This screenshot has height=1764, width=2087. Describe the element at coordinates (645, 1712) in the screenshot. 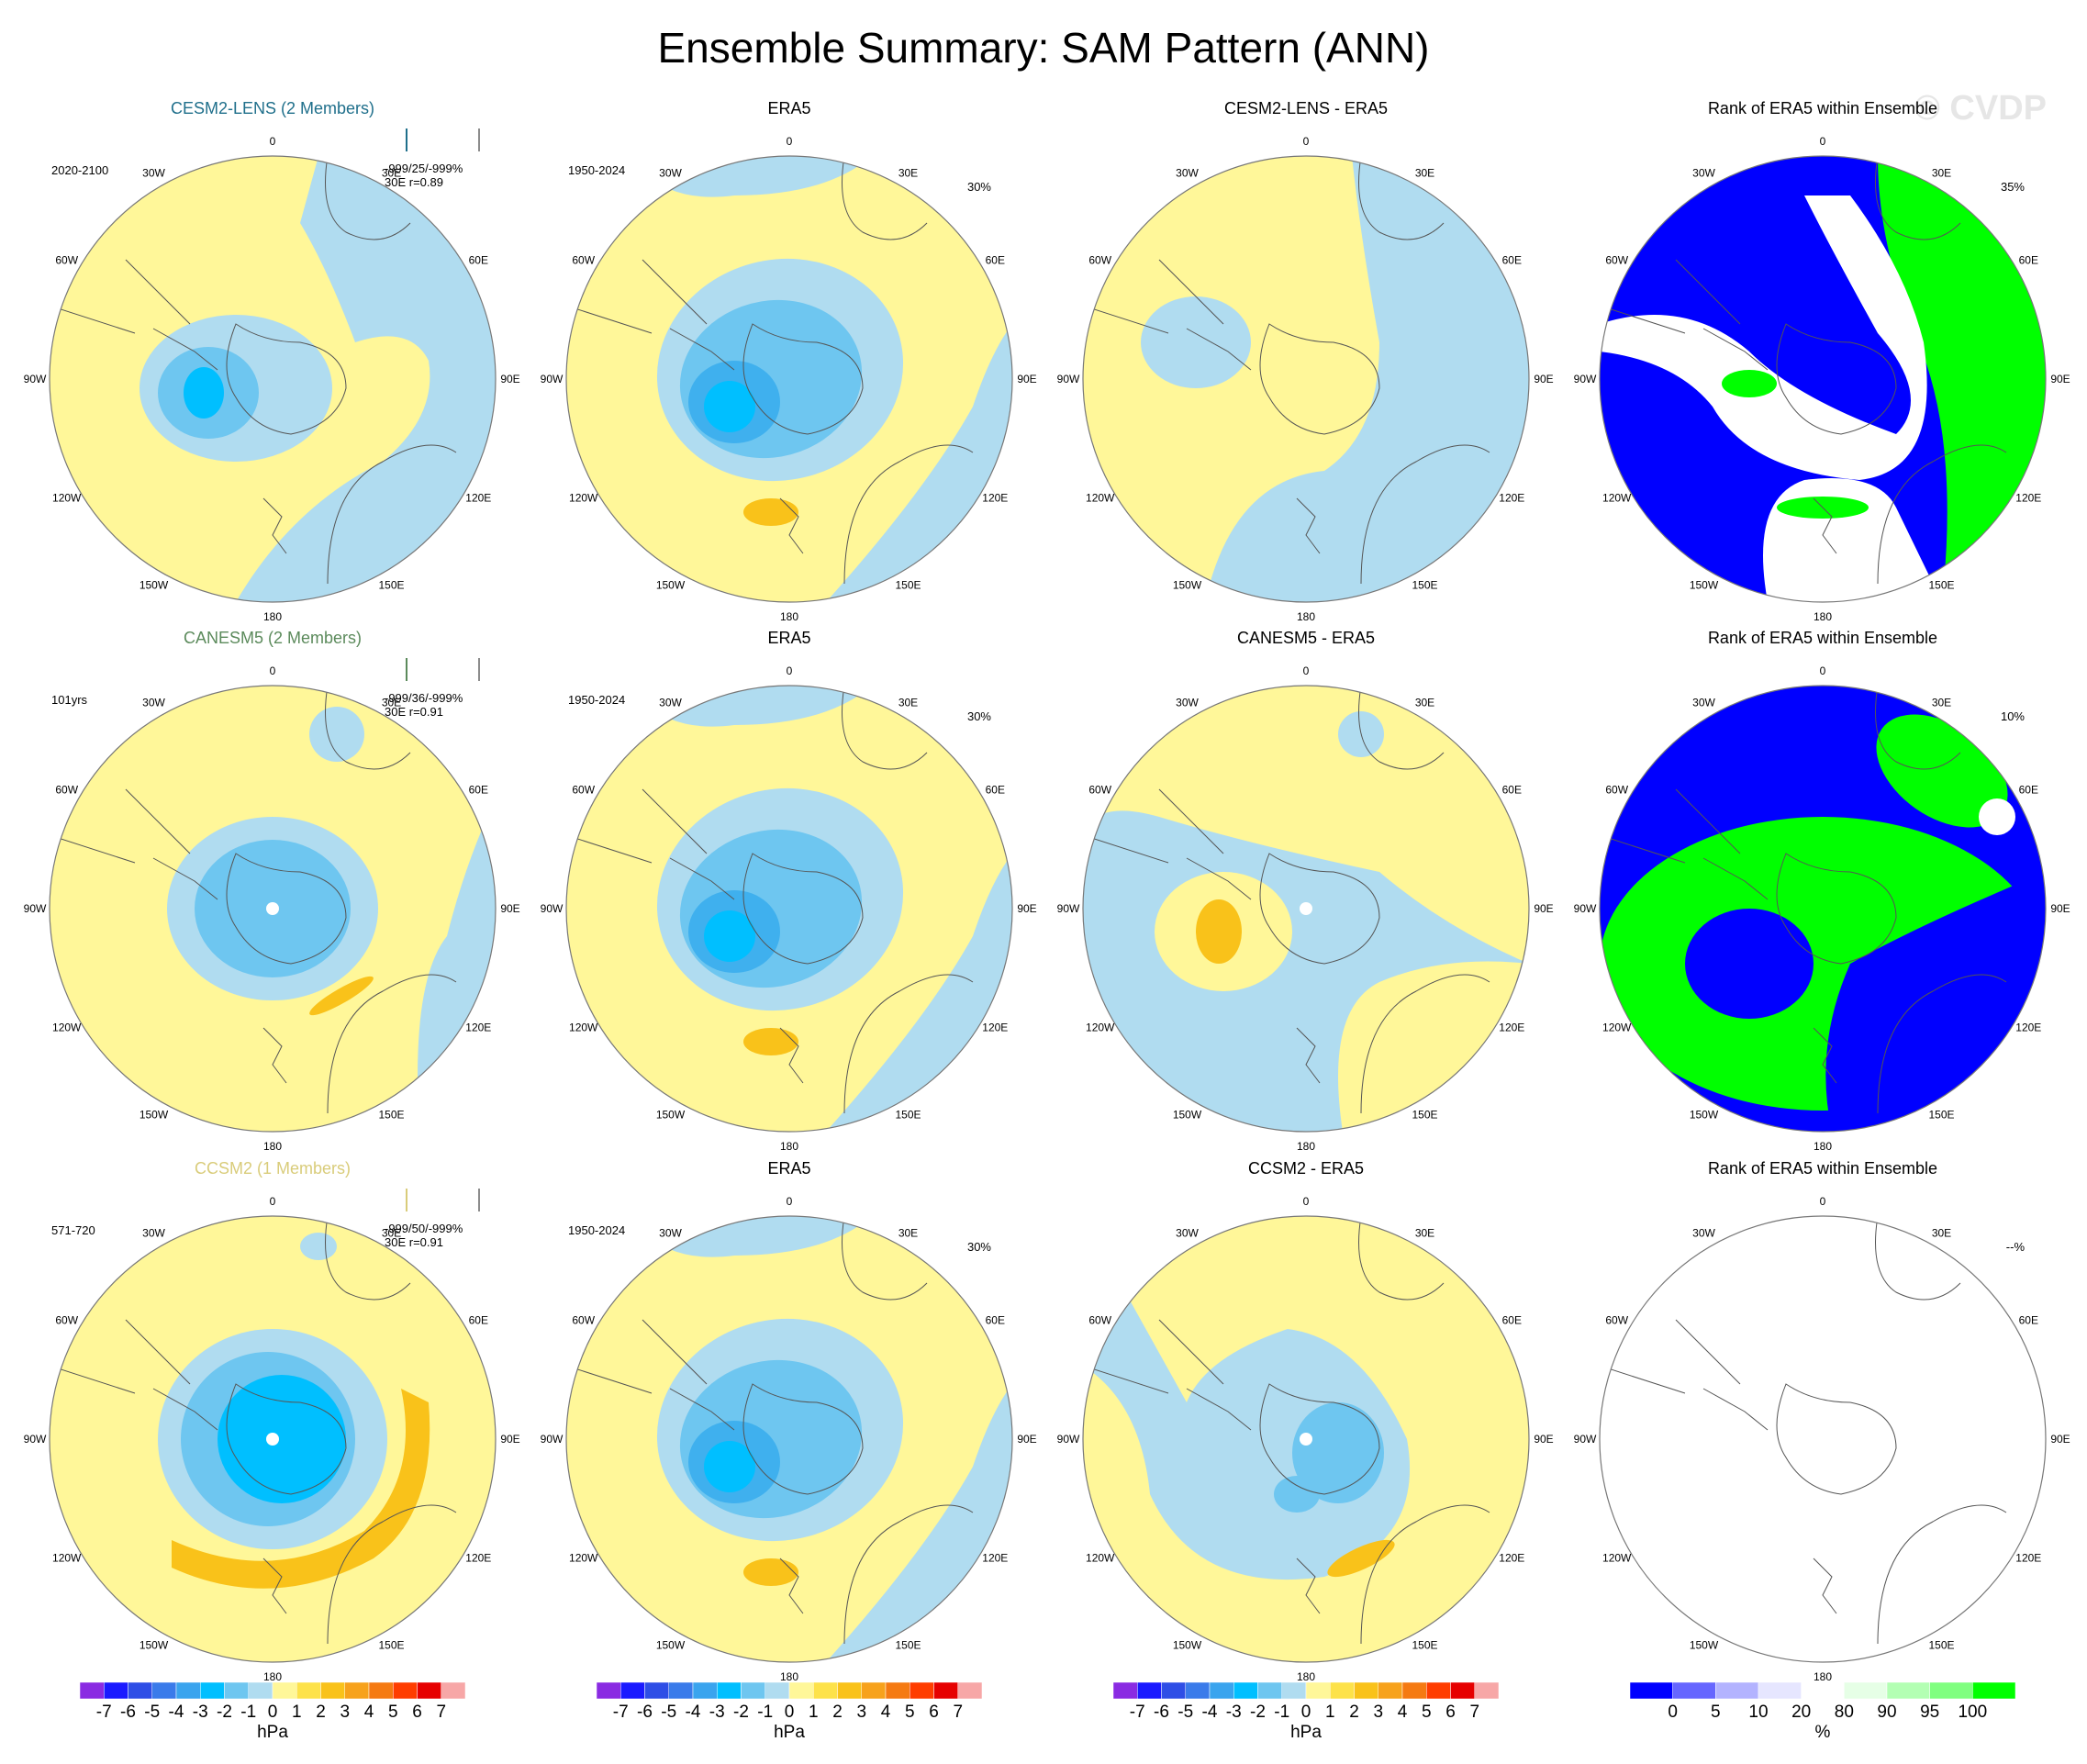

I see `colorbar-tick-label: -6` at that location.